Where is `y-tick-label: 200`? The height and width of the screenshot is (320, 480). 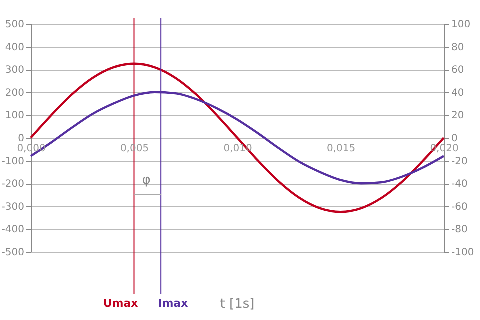
y-tick-label: 200 is located at coordinates (14, 93).